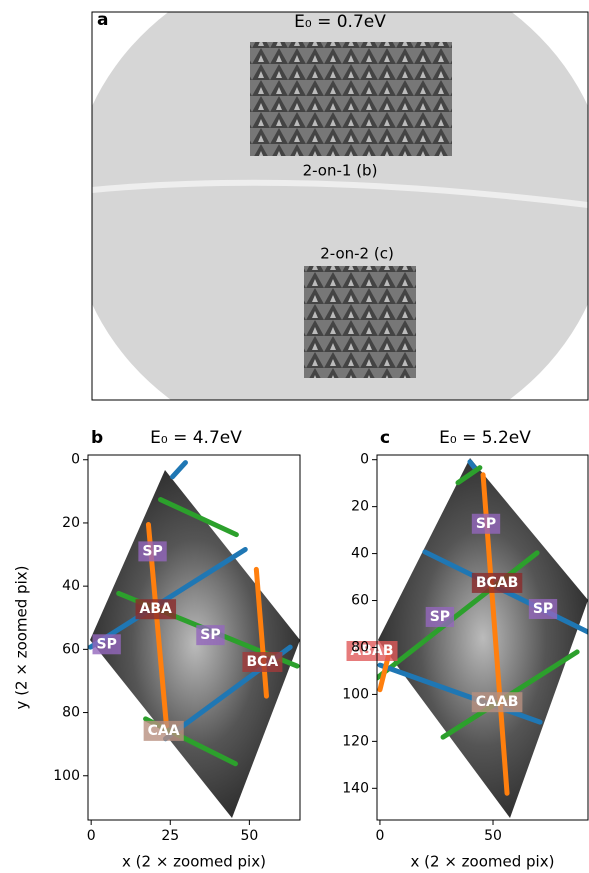 The height and width of the screenshot is (873, 589). What do you see at coordinates (22, 638) in the screenshot?
I see `y-axis-label: y (2 × zoomed pix)` at bounding box center [22, 638].